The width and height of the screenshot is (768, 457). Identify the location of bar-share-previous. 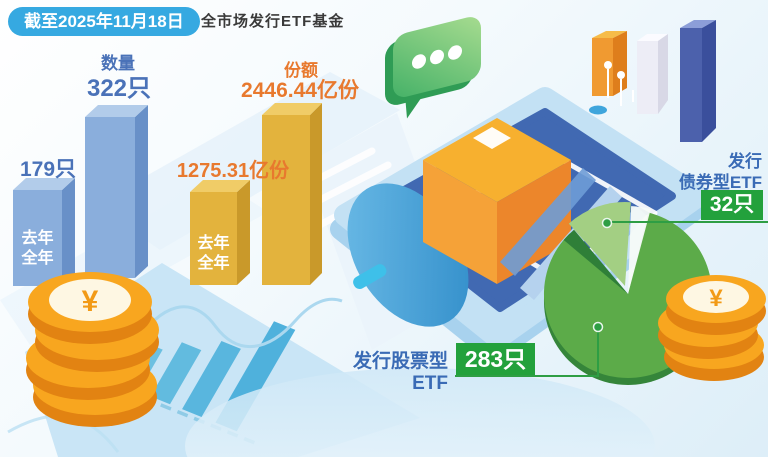
(220, 232).